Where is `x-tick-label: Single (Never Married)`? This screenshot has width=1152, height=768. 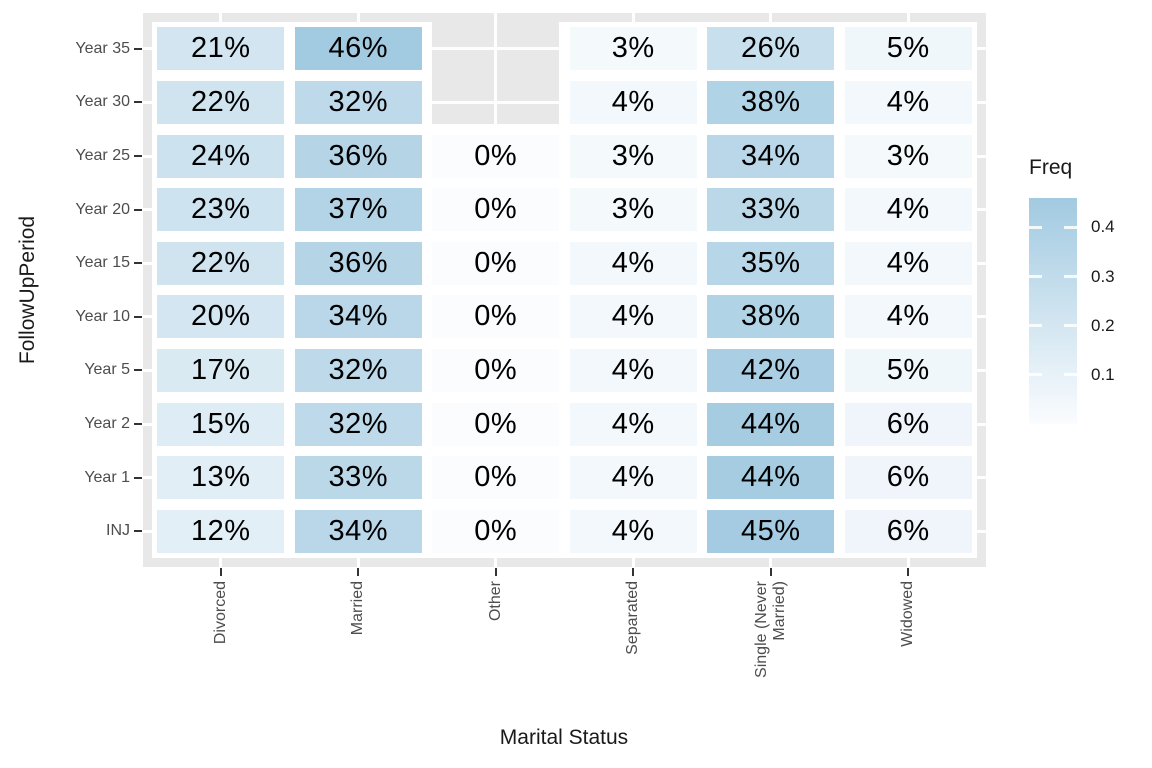 x-tick-label: Single (Never Married) is located at coordinates (770, 629).